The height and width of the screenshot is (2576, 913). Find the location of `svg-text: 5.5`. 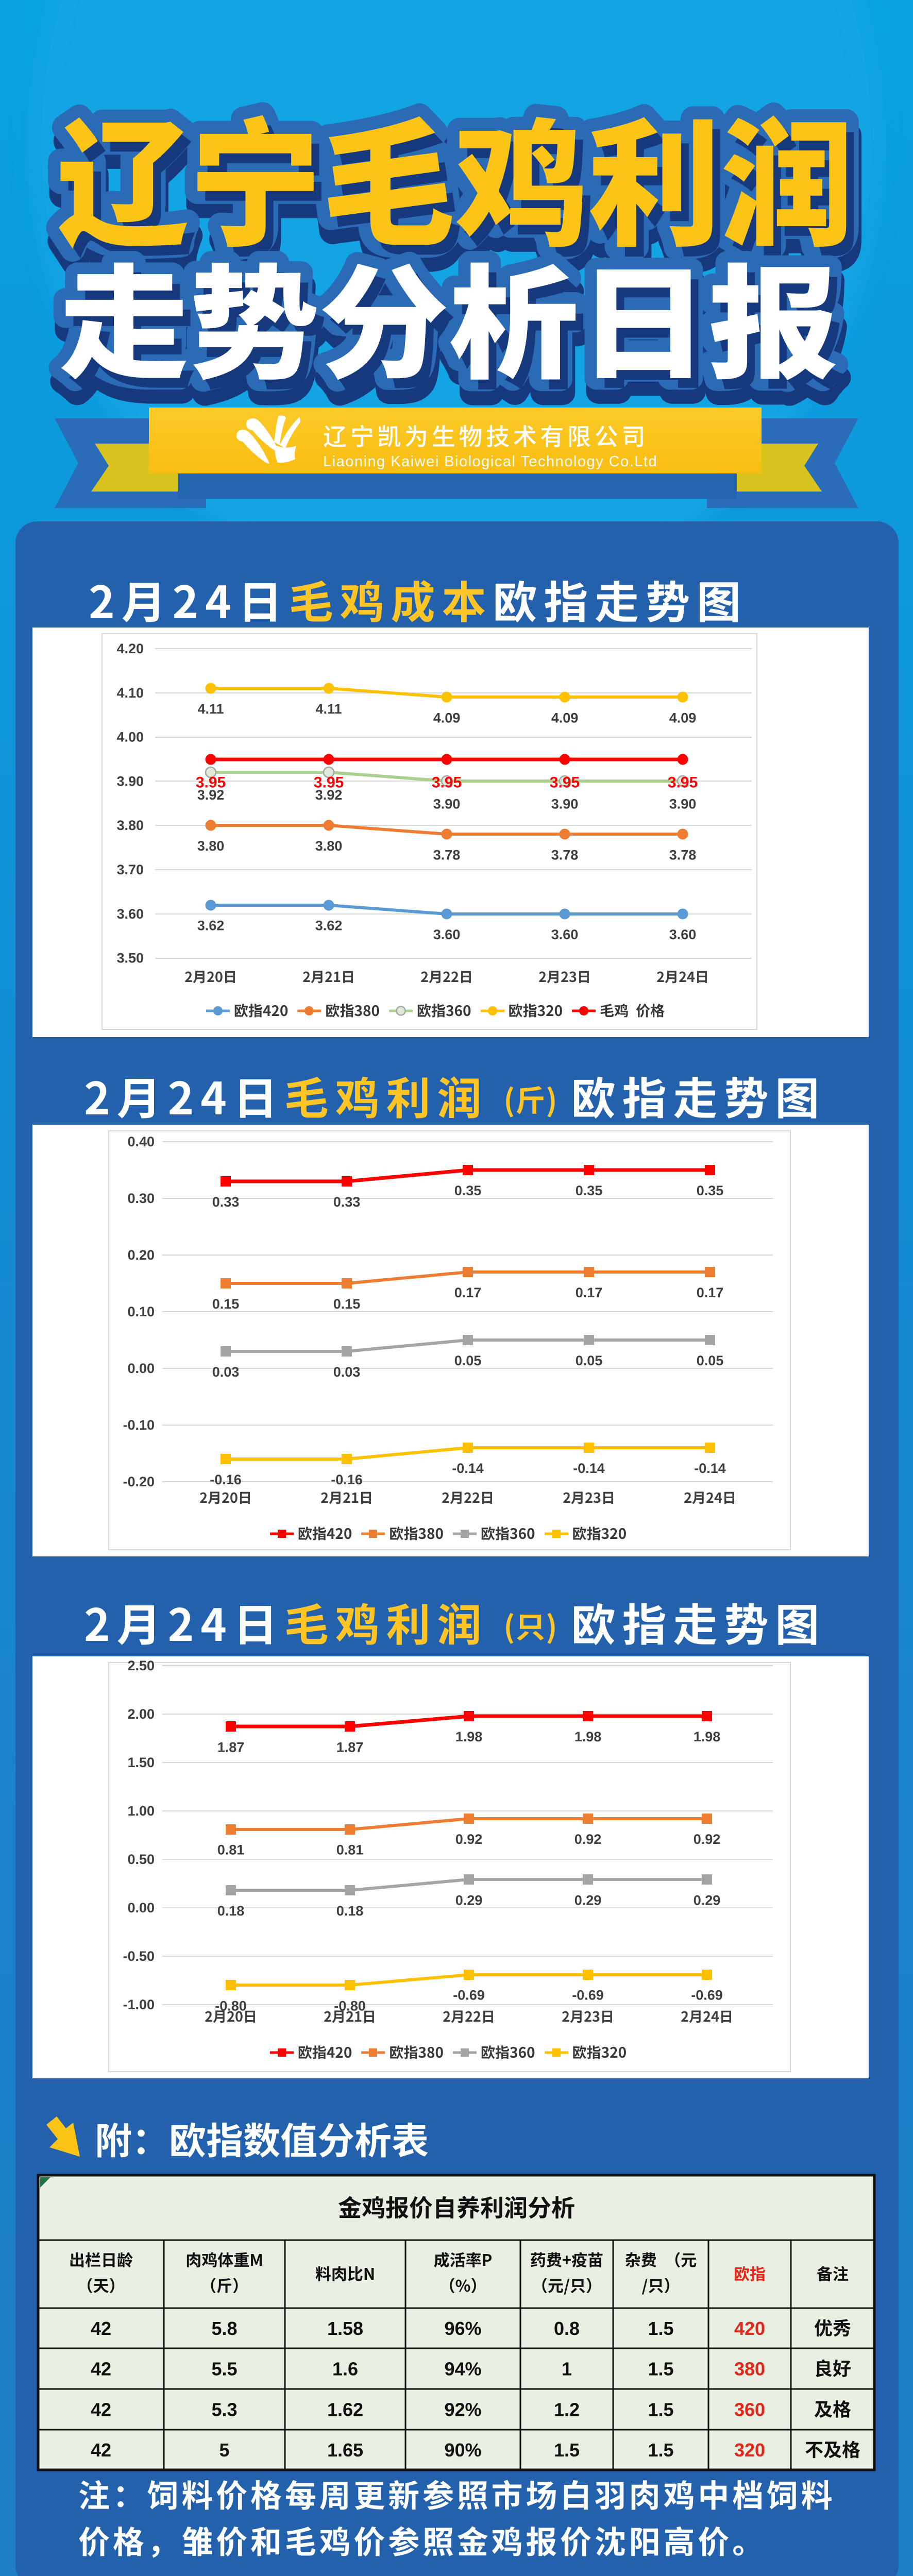

svg-text: 5.5 is located at coordinates (224, 2369).